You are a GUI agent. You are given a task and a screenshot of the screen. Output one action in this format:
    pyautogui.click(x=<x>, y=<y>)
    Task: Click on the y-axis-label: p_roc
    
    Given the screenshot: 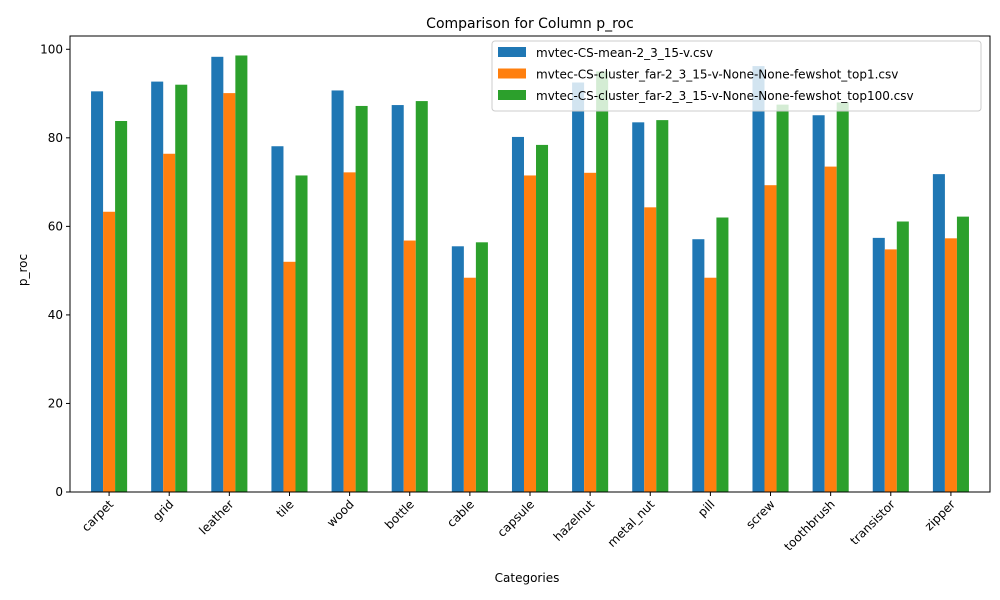 What is the action you would take?
    pyautogui.click(x=23, y=270)
    